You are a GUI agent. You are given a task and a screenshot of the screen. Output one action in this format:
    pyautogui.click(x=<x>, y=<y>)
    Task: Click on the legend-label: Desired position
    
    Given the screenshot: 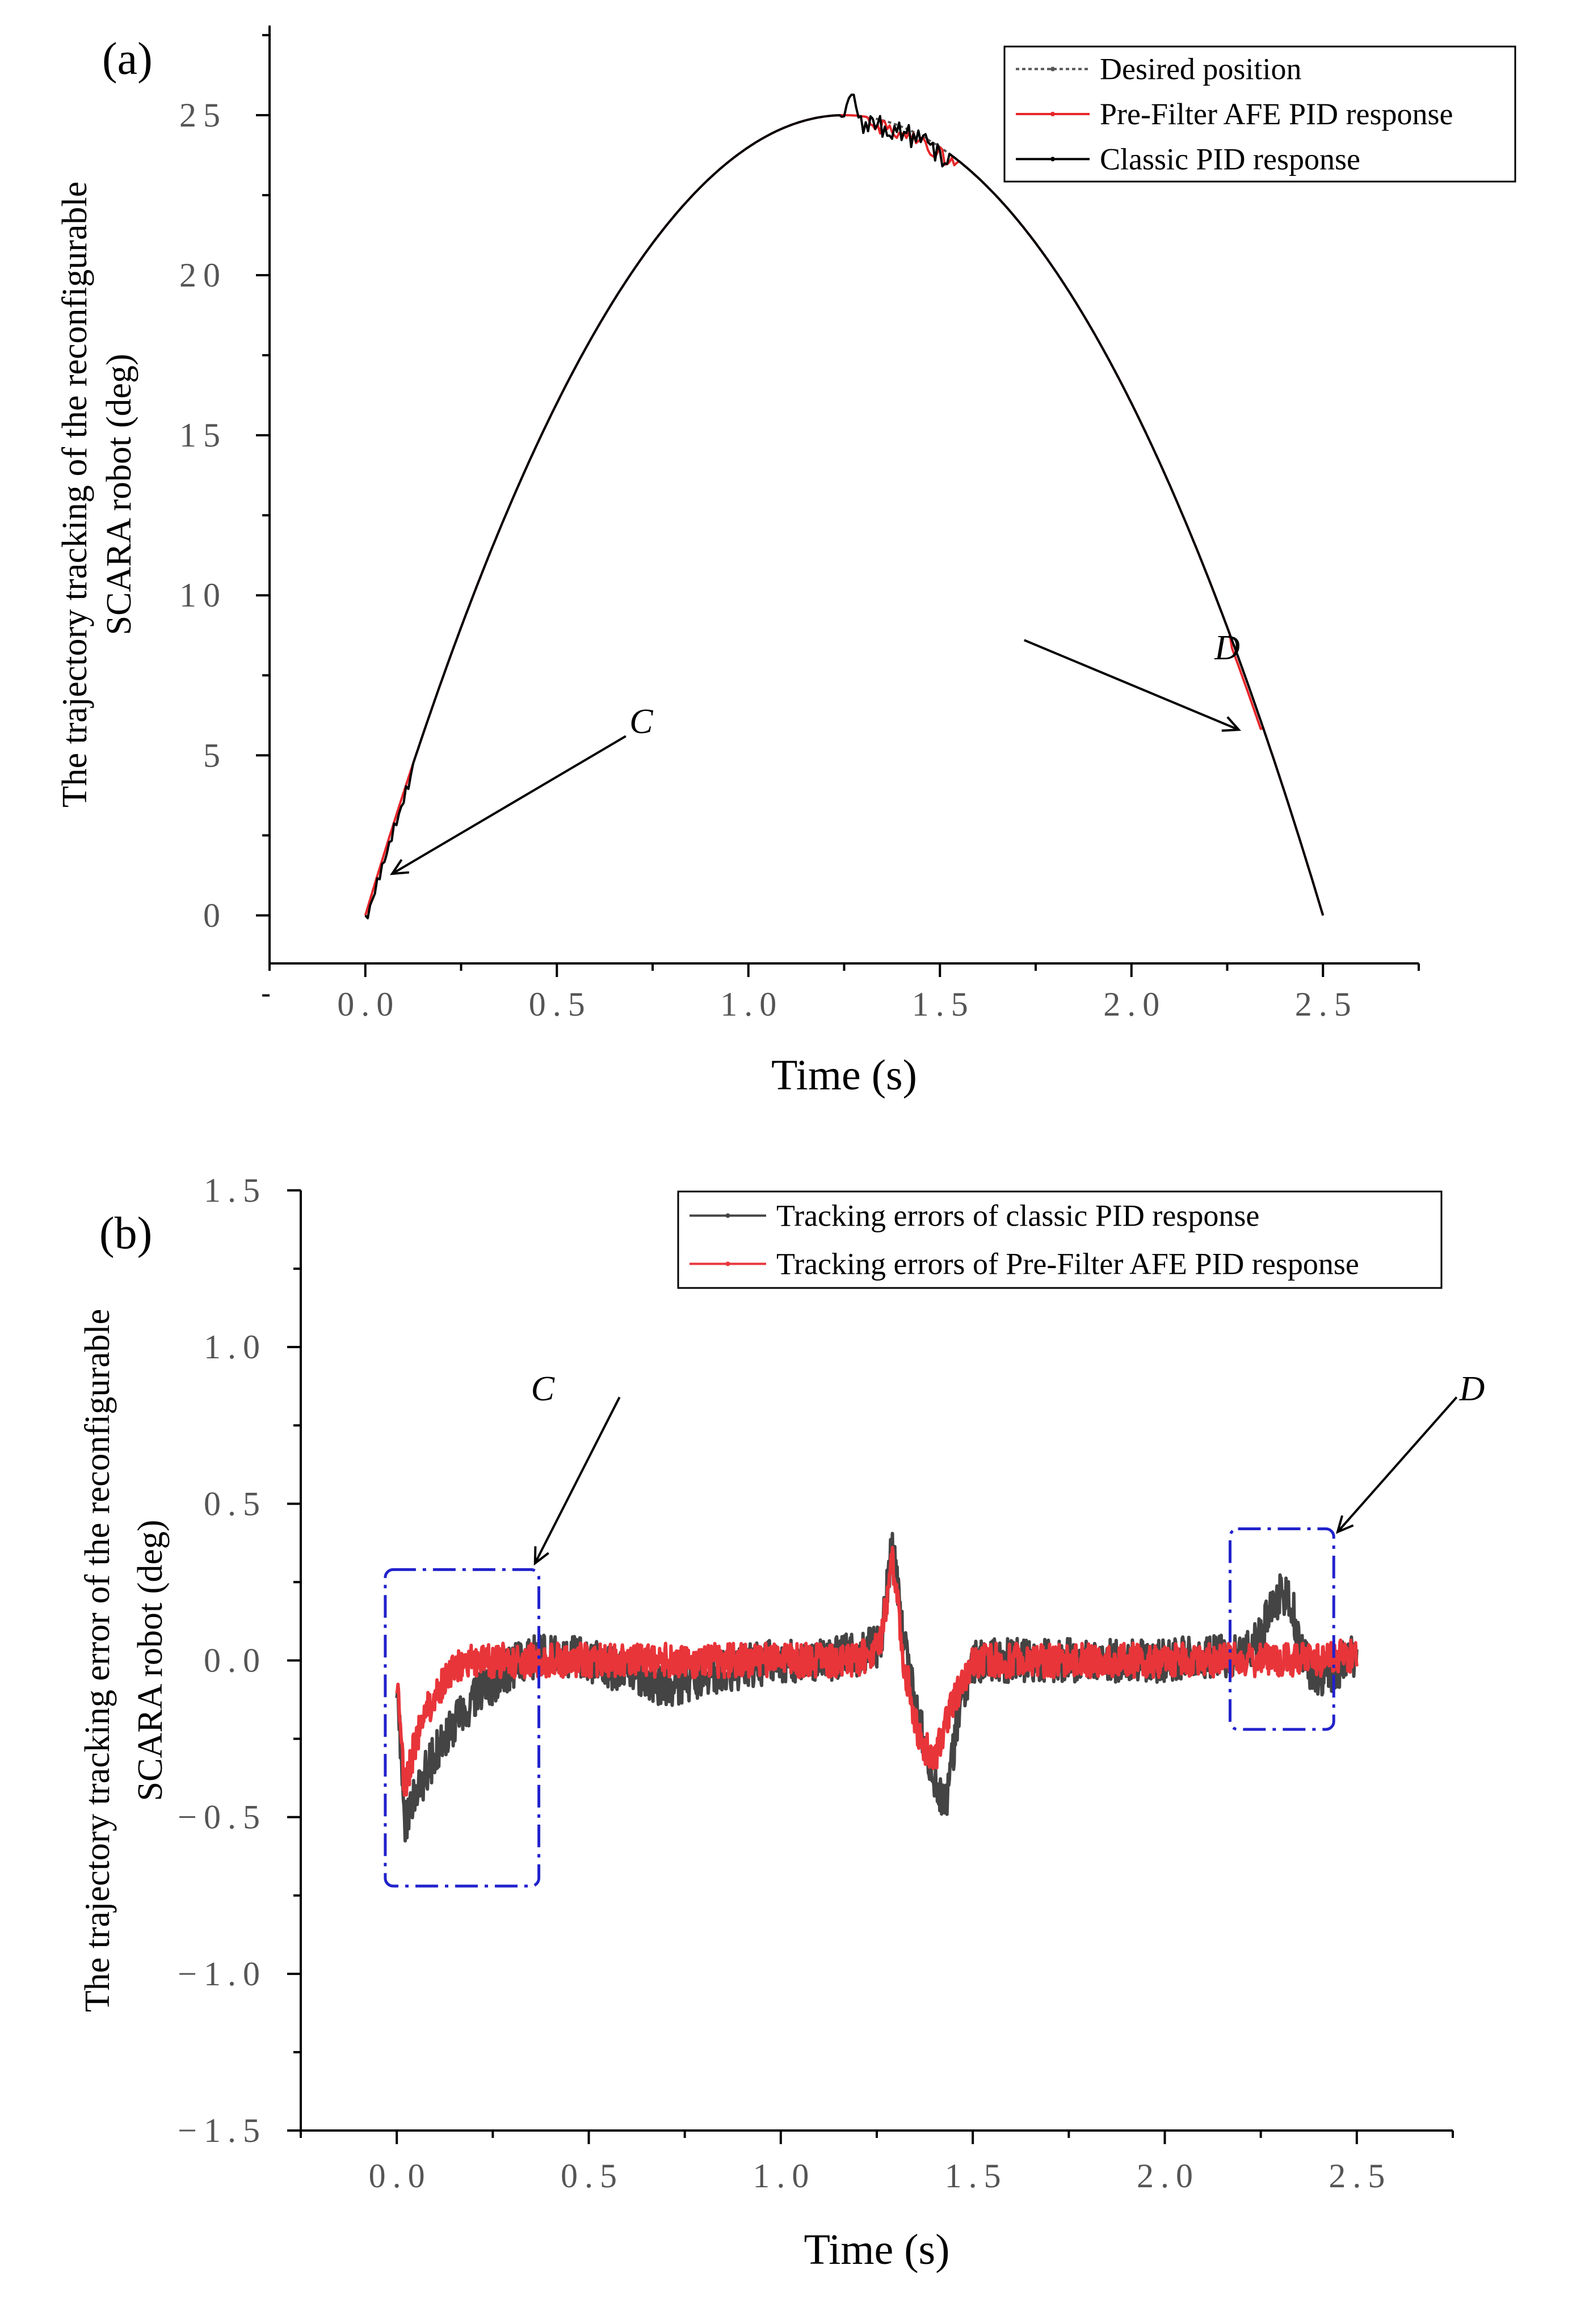 What is the action you would take?
    pyautogui.click(x=1200, y=69)
    